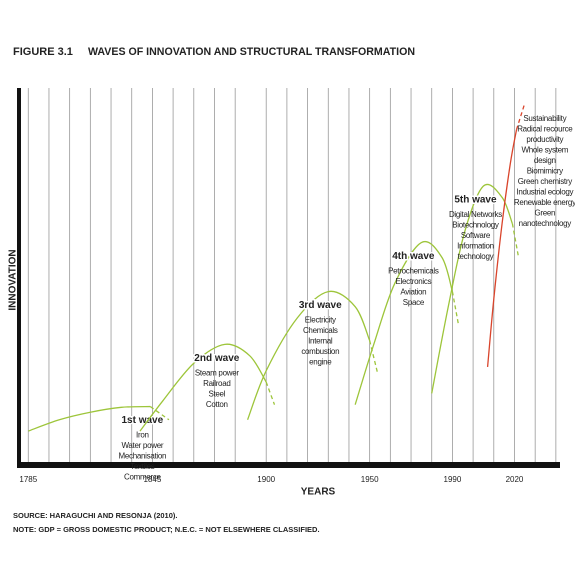  Describe the element at coordinates (545, 223) in the screenshot. I see `wave-item: nanotechnology` at that location.